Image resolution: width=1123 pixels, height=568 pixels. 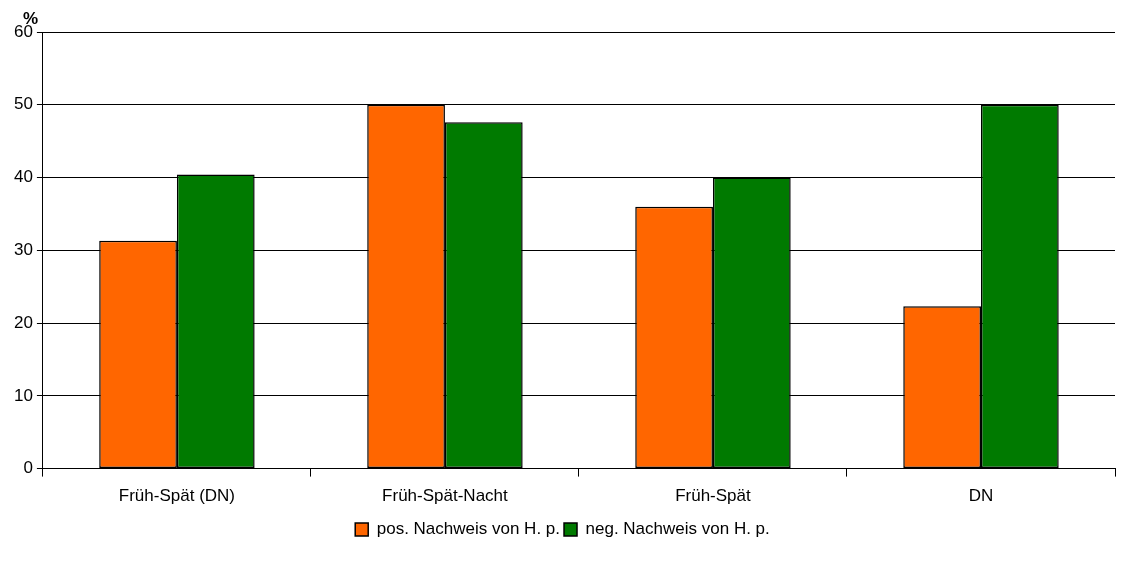 I want to click on x-tick-label: DN, so click(x=981, y=496).